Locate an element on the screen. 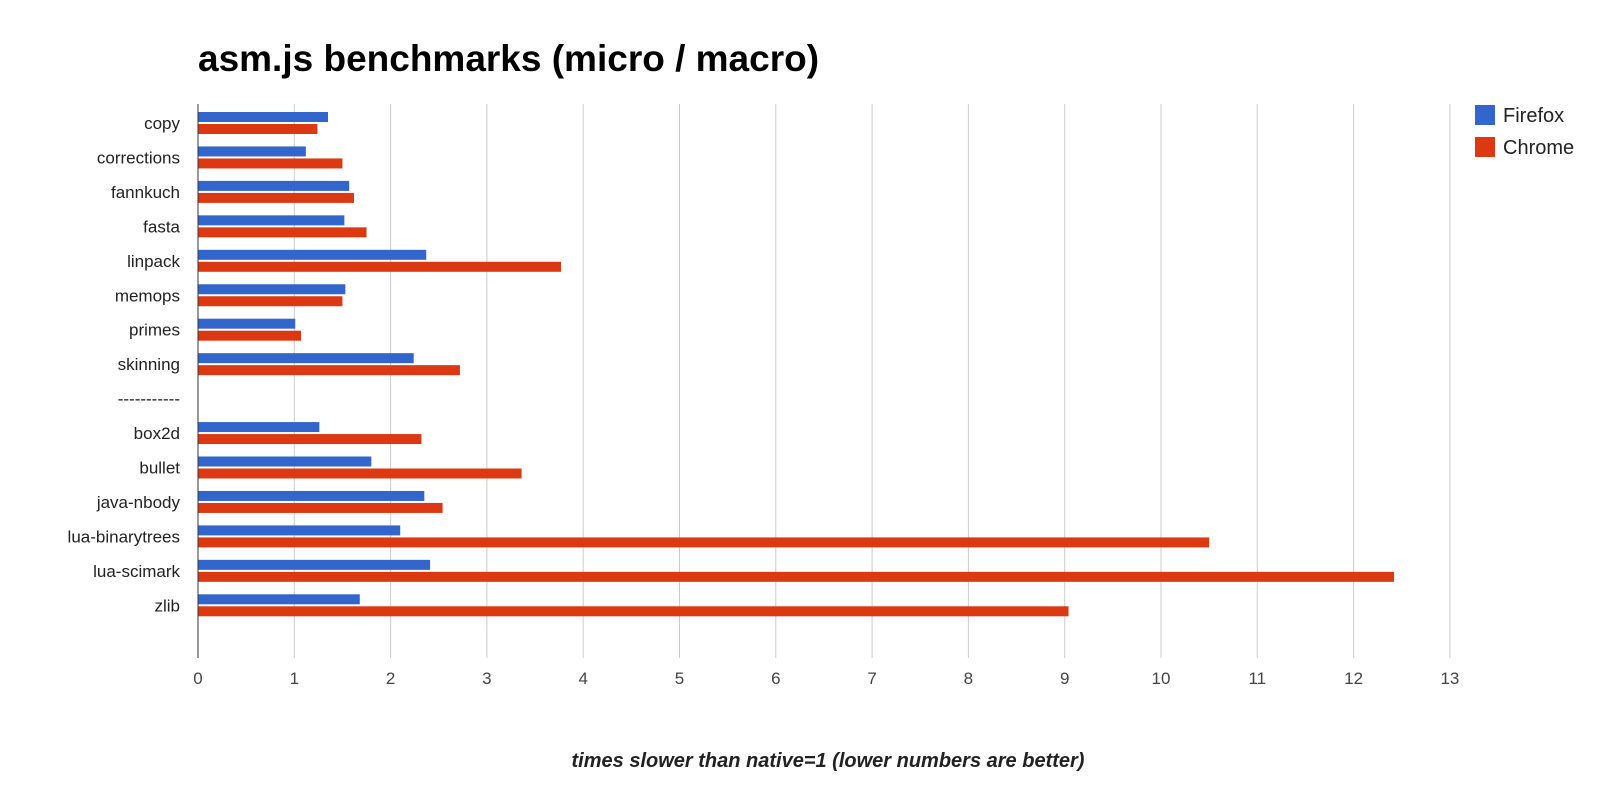  bar-chrome-corrections is located at coordinates (270, 163).